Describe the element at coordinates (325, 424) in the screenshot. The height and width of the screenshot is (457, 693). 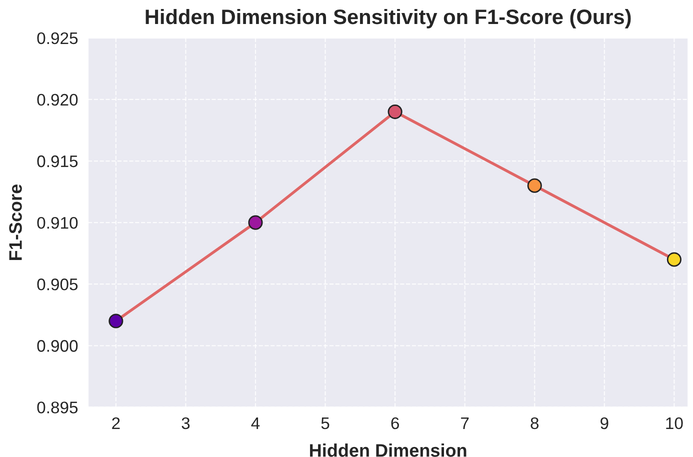
I see `x-tick-label: 5` at that location.